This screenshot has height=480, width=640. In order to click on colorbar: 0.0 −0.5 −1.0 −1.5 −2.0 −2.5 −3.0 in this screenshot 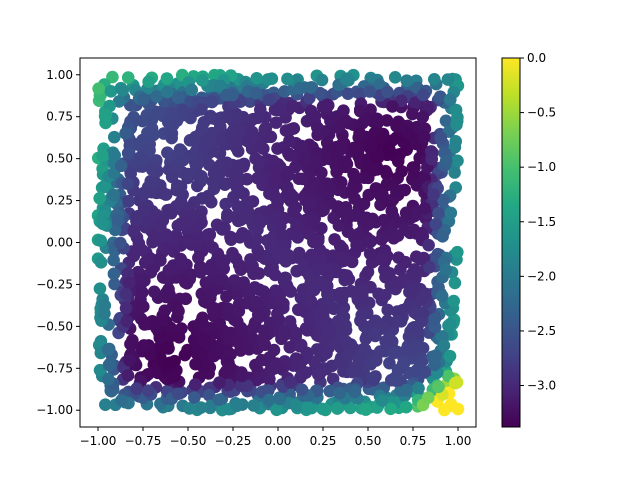, I will do `click(528, 239)`.